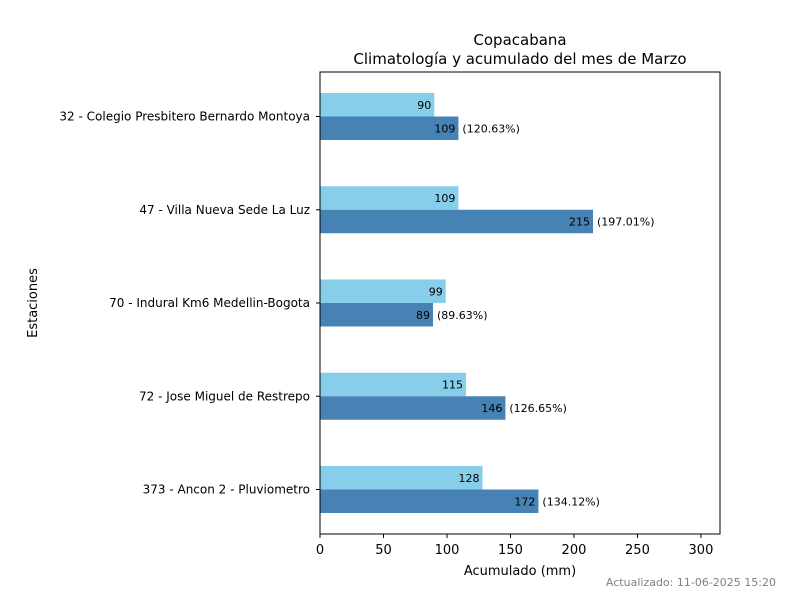 The height and width of the screenshot is (600, 800). Describe the element at coordinates (538, 408) in the screenshot. I see `bar-percent-label: (126.65%)` at that location.